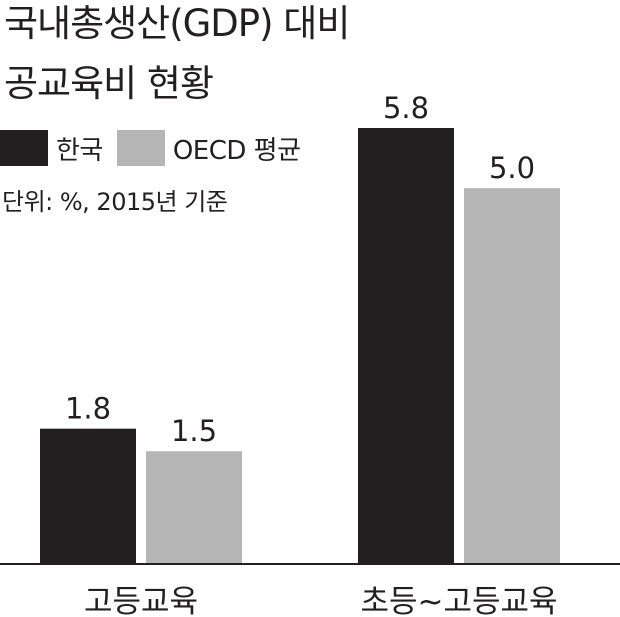  Describe the element at coordinates (512, 168) in the screenshot. I see `data-label-oecd-1: 5.0` at that location.